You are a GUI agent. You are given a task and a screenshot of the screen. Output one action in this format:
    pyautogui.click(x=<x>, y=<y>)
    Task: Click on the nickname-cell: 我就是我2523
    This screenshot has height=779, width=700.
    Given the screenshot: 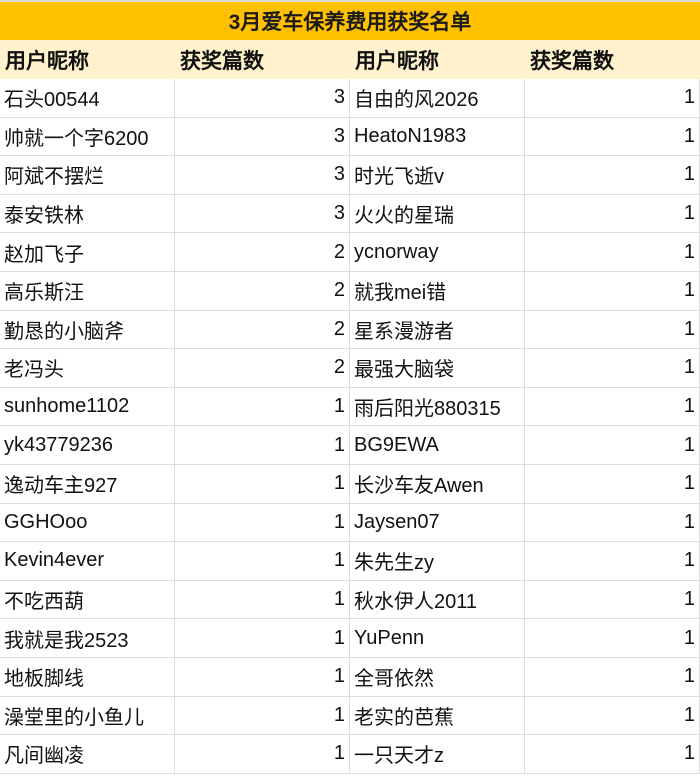 What is the action you would take?
    pyautogui.click(x=87, y=638)
    